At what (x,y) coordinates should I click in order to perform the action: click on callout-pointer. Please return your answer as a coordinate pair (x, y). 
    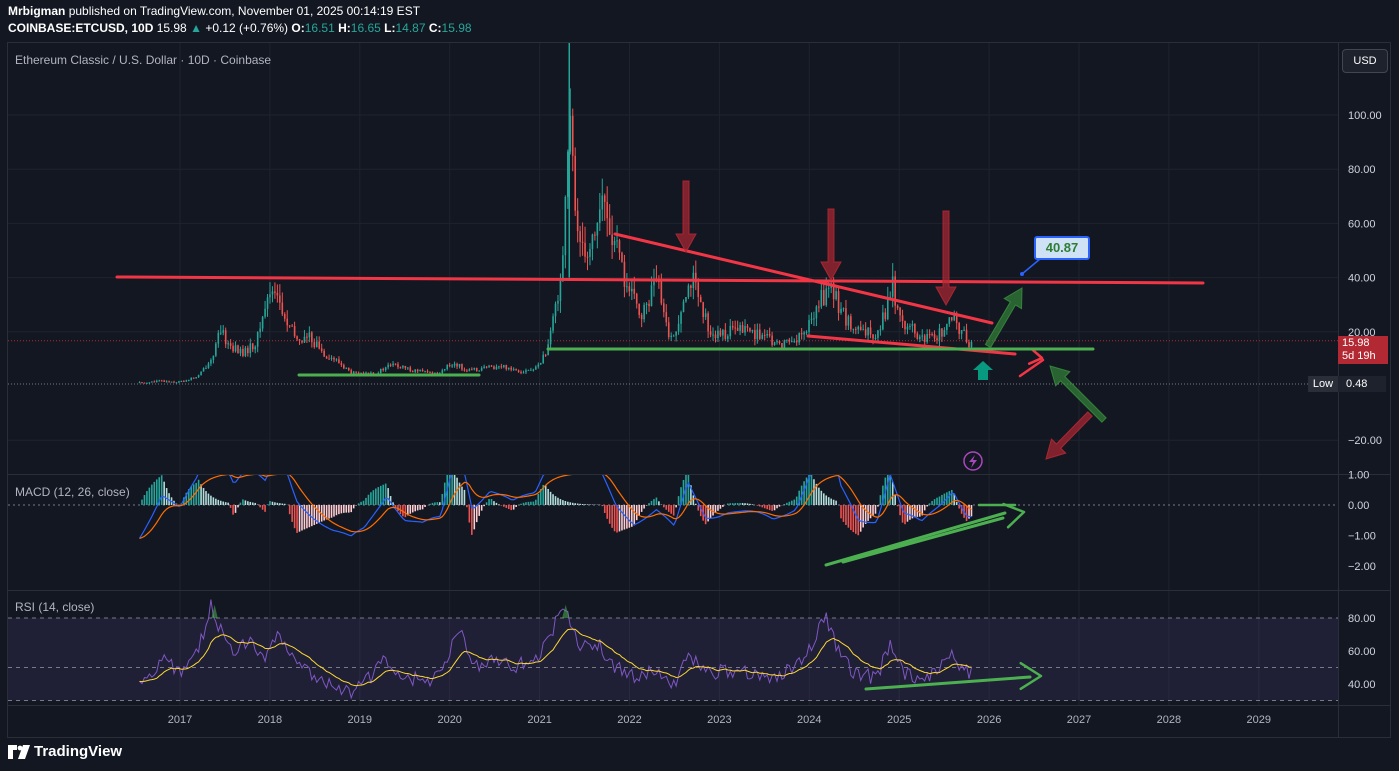
    Looking at the image, I should click on (1031, 266).